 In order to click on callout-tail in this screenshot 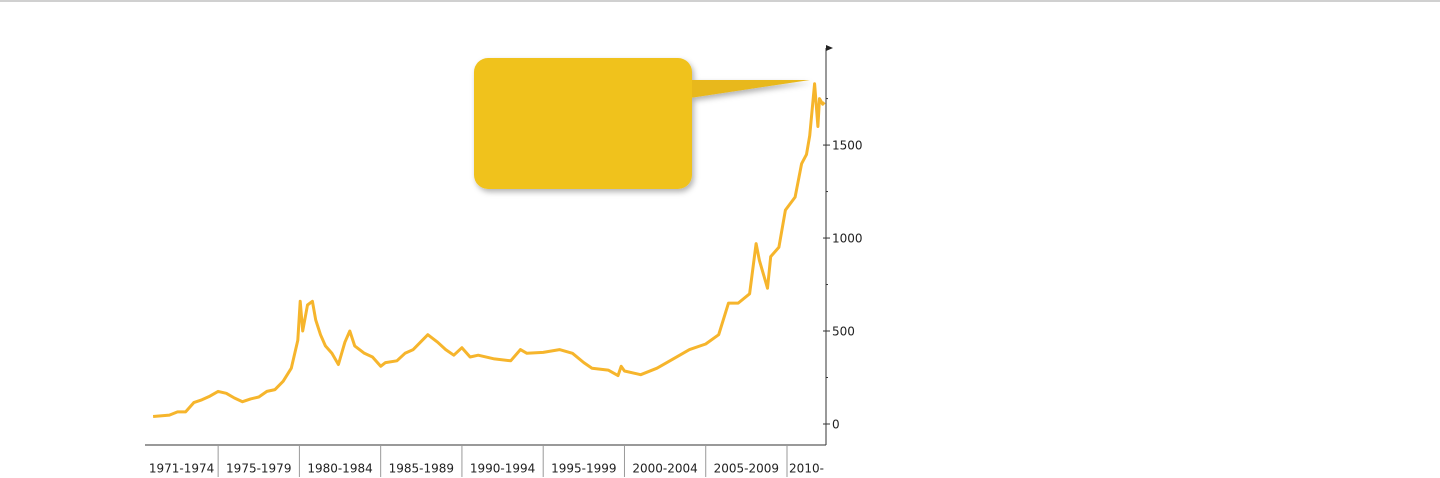, I will do `click(750, 89)`.